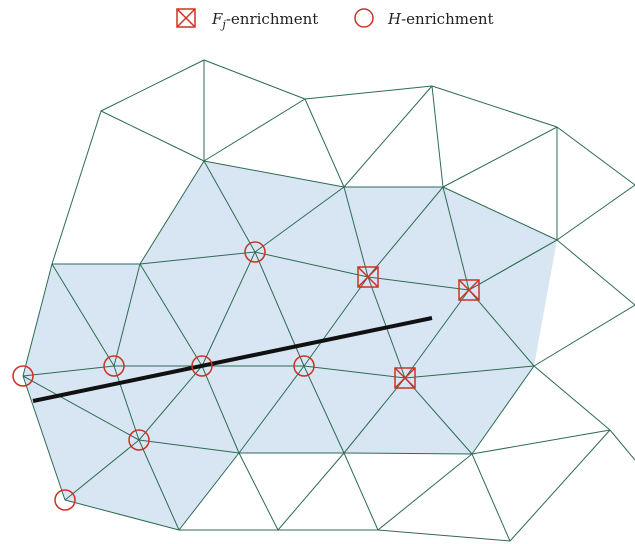 Image resolution: width=635 pixels, height=544 pixels. Describe the element at coordinates (264, 20) in the screenshot. I see `legend-label-fj: Fj-enrichment` at that location.